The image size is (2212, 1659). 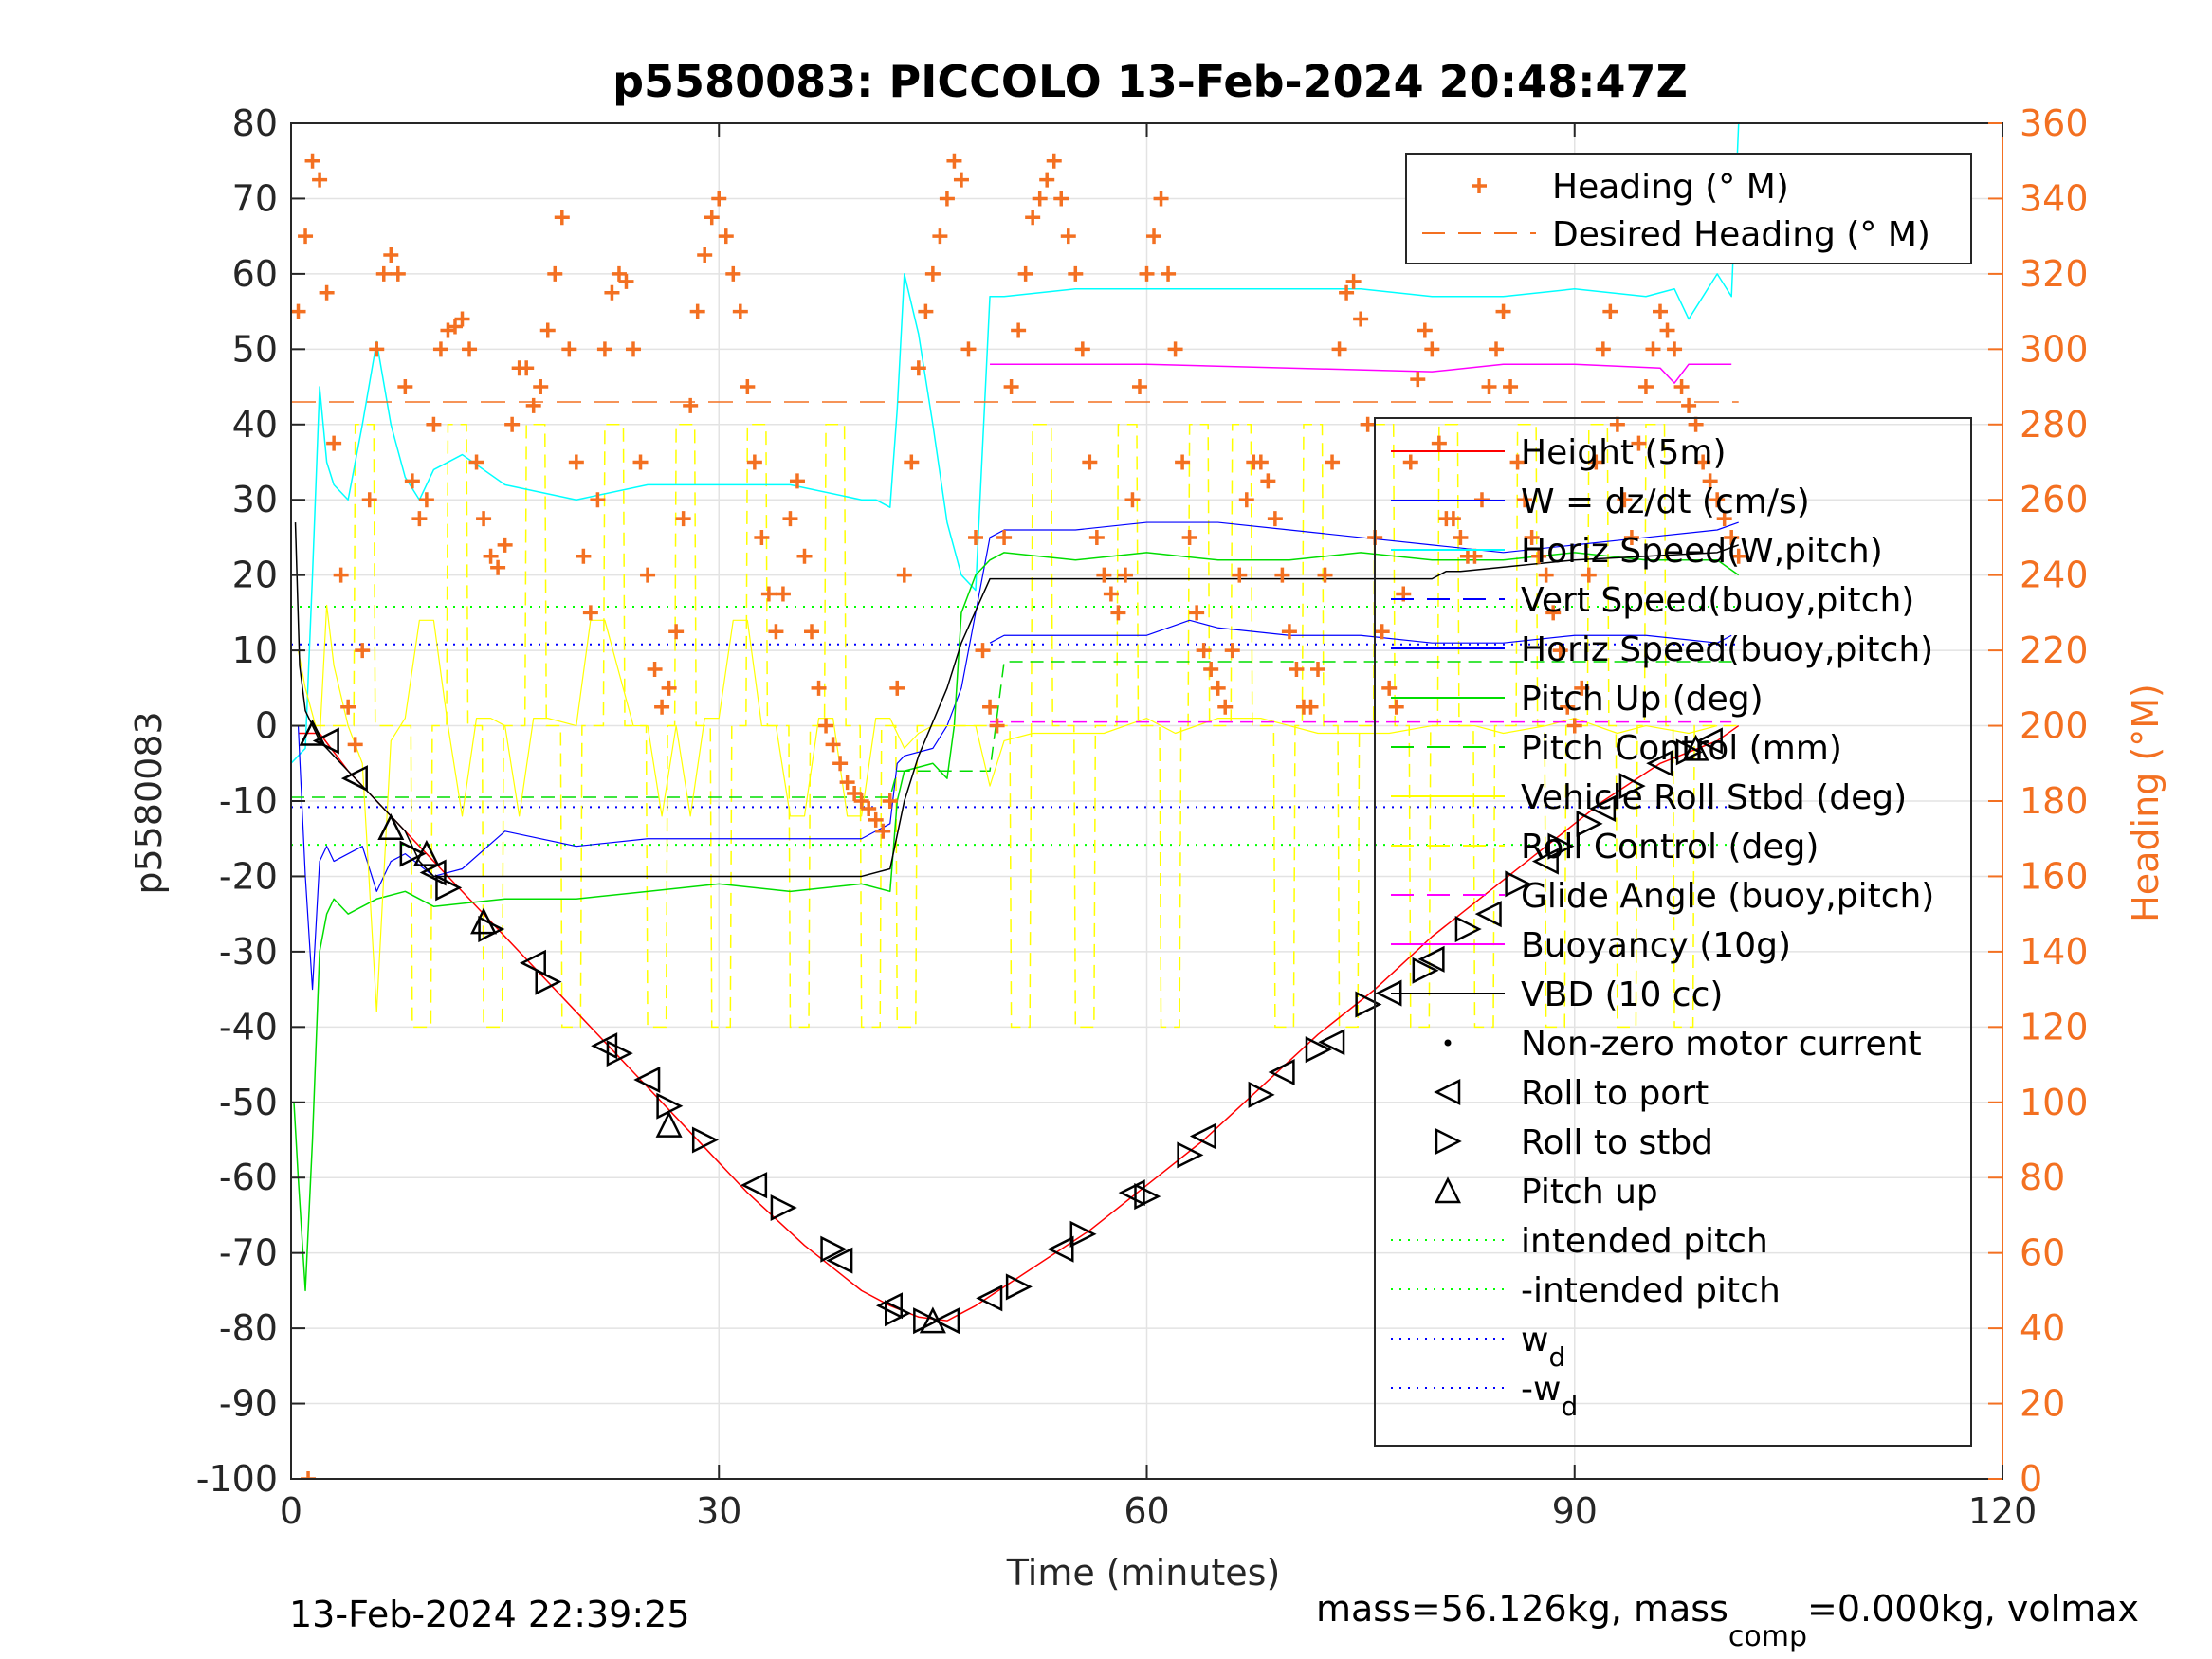 I want to click on legend-main-label: Vehicle Roll Stbd (deg), so click(x=1714, y=797).